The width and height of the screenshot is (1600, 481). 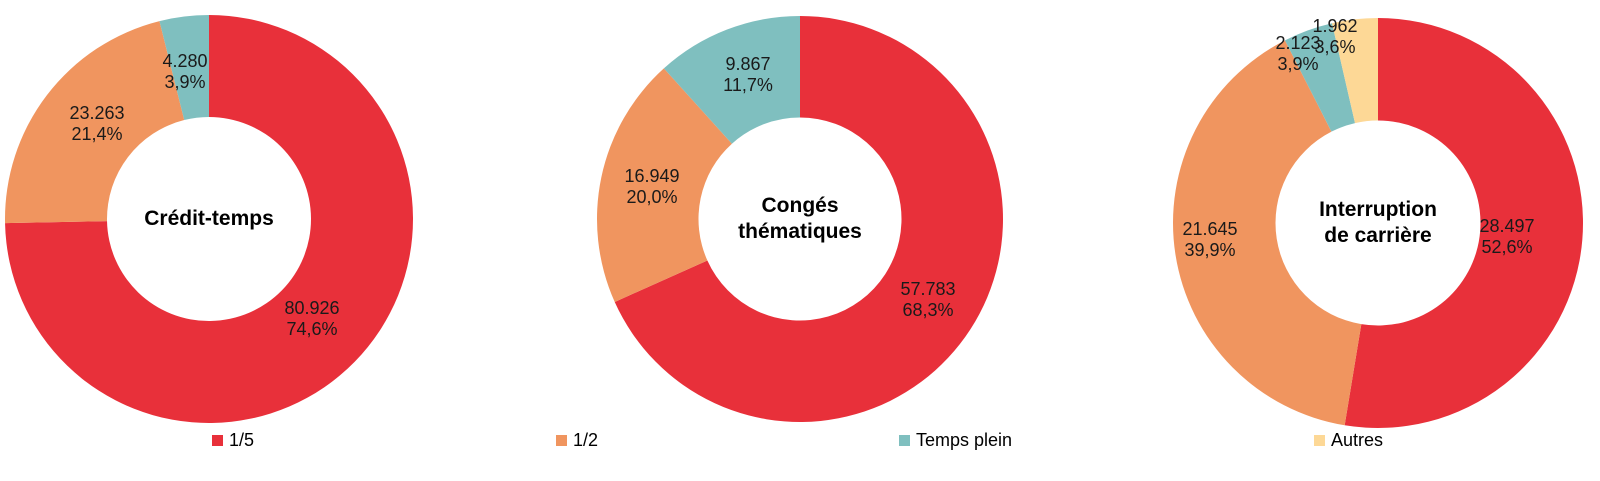 What do you see at coordinates (1378, 209) in the screenshot?
I see `donut-center-title-line: Interruption` at bounding box center [1378, 209].